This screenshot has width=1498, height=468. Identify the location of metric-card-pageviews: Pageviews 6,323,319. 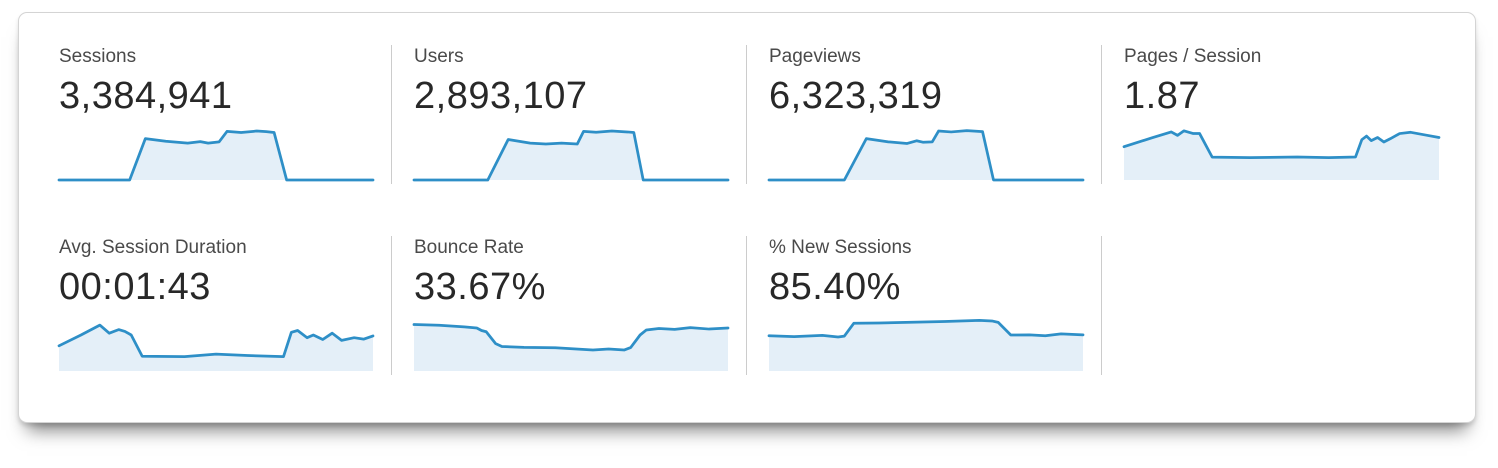
(924, 114).